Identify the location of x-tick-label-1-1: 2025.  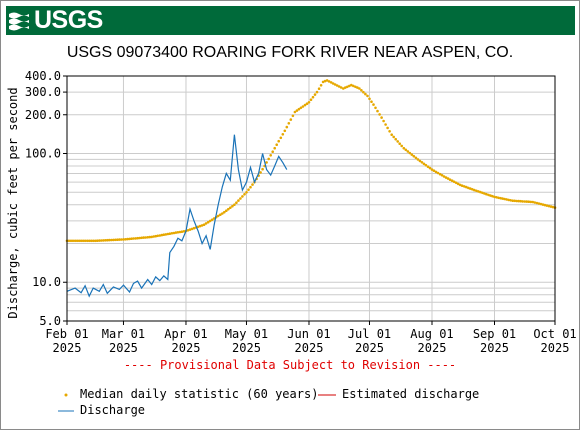
(123, 348).